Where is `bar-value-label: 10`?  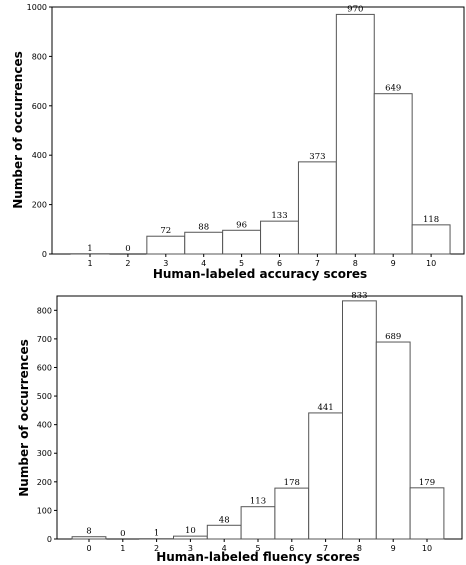 bar-value-label: 10 is located at coordinates (190, 531).